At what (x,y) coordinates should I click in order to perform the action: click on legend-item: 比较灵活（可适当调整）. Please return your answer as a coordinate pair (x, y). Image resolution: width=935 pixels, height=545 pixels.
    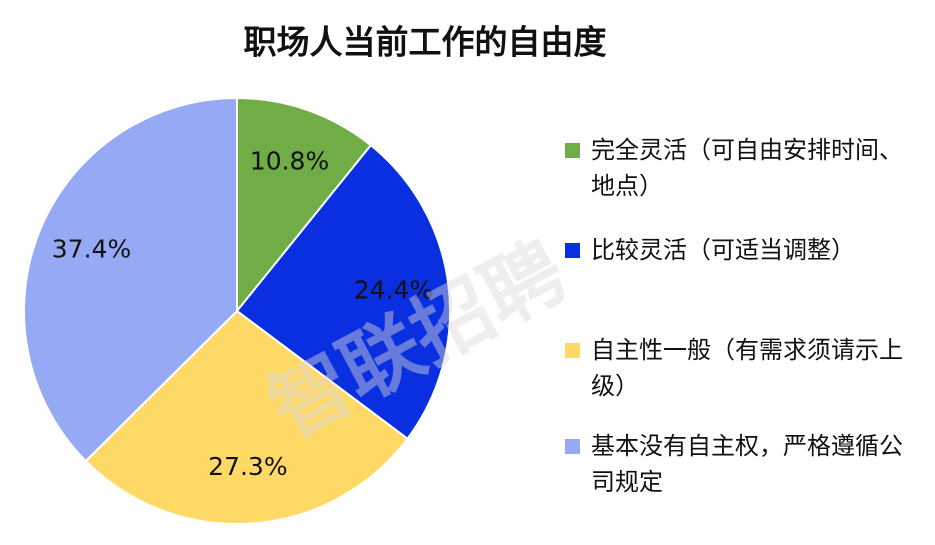
    Looking at the image, I should click on (740, 250).